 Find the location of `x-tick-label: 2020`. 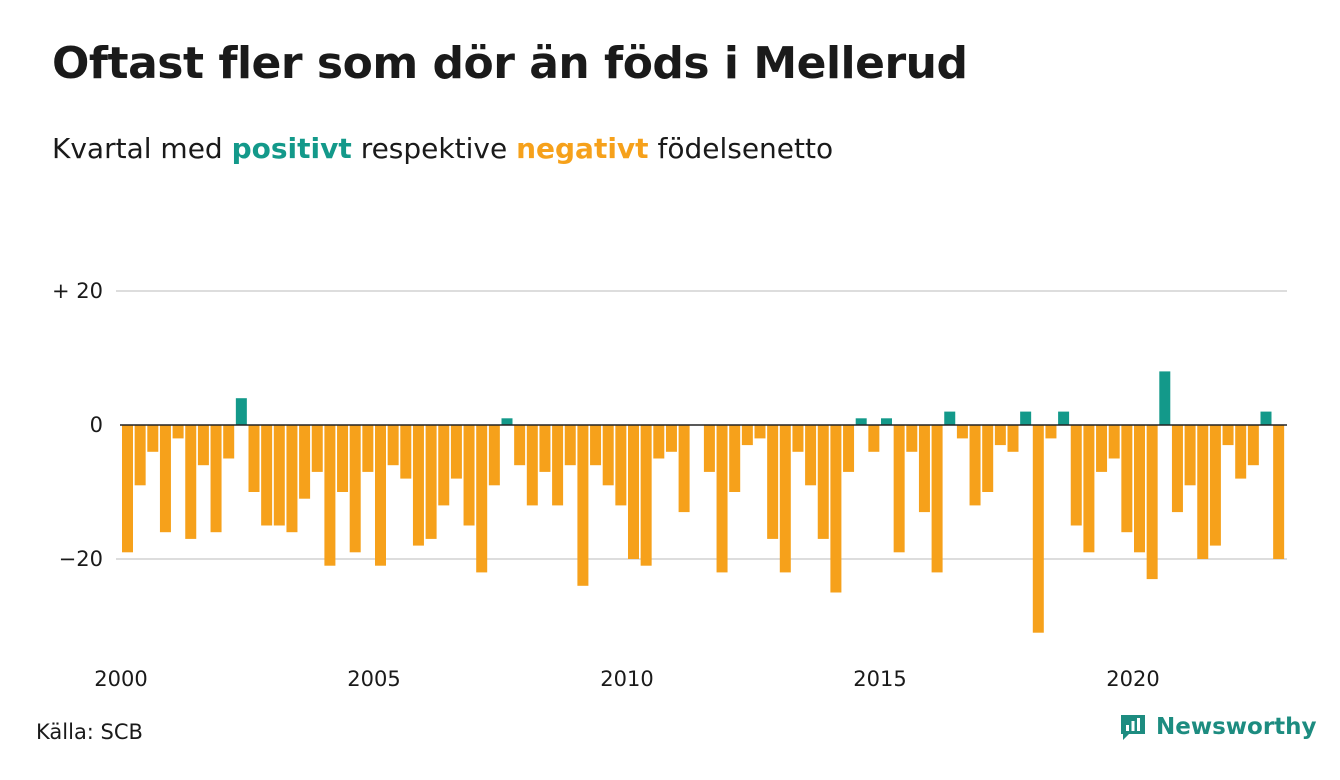

x-tick-label: 2020 is located at coordinates (1132, 679).